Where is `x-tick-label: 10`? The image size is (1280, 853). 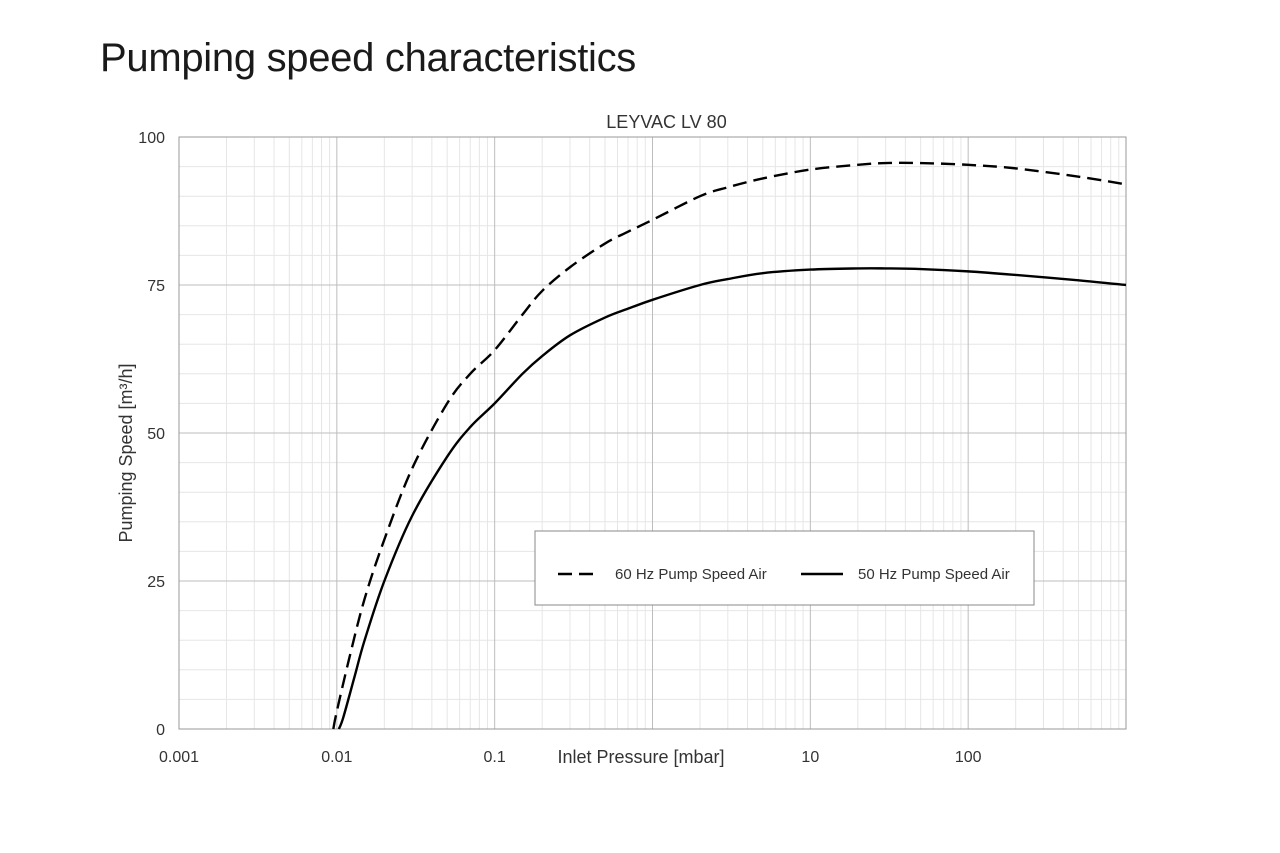
x-tick-label: 10 is located at coordinates (810, 757).